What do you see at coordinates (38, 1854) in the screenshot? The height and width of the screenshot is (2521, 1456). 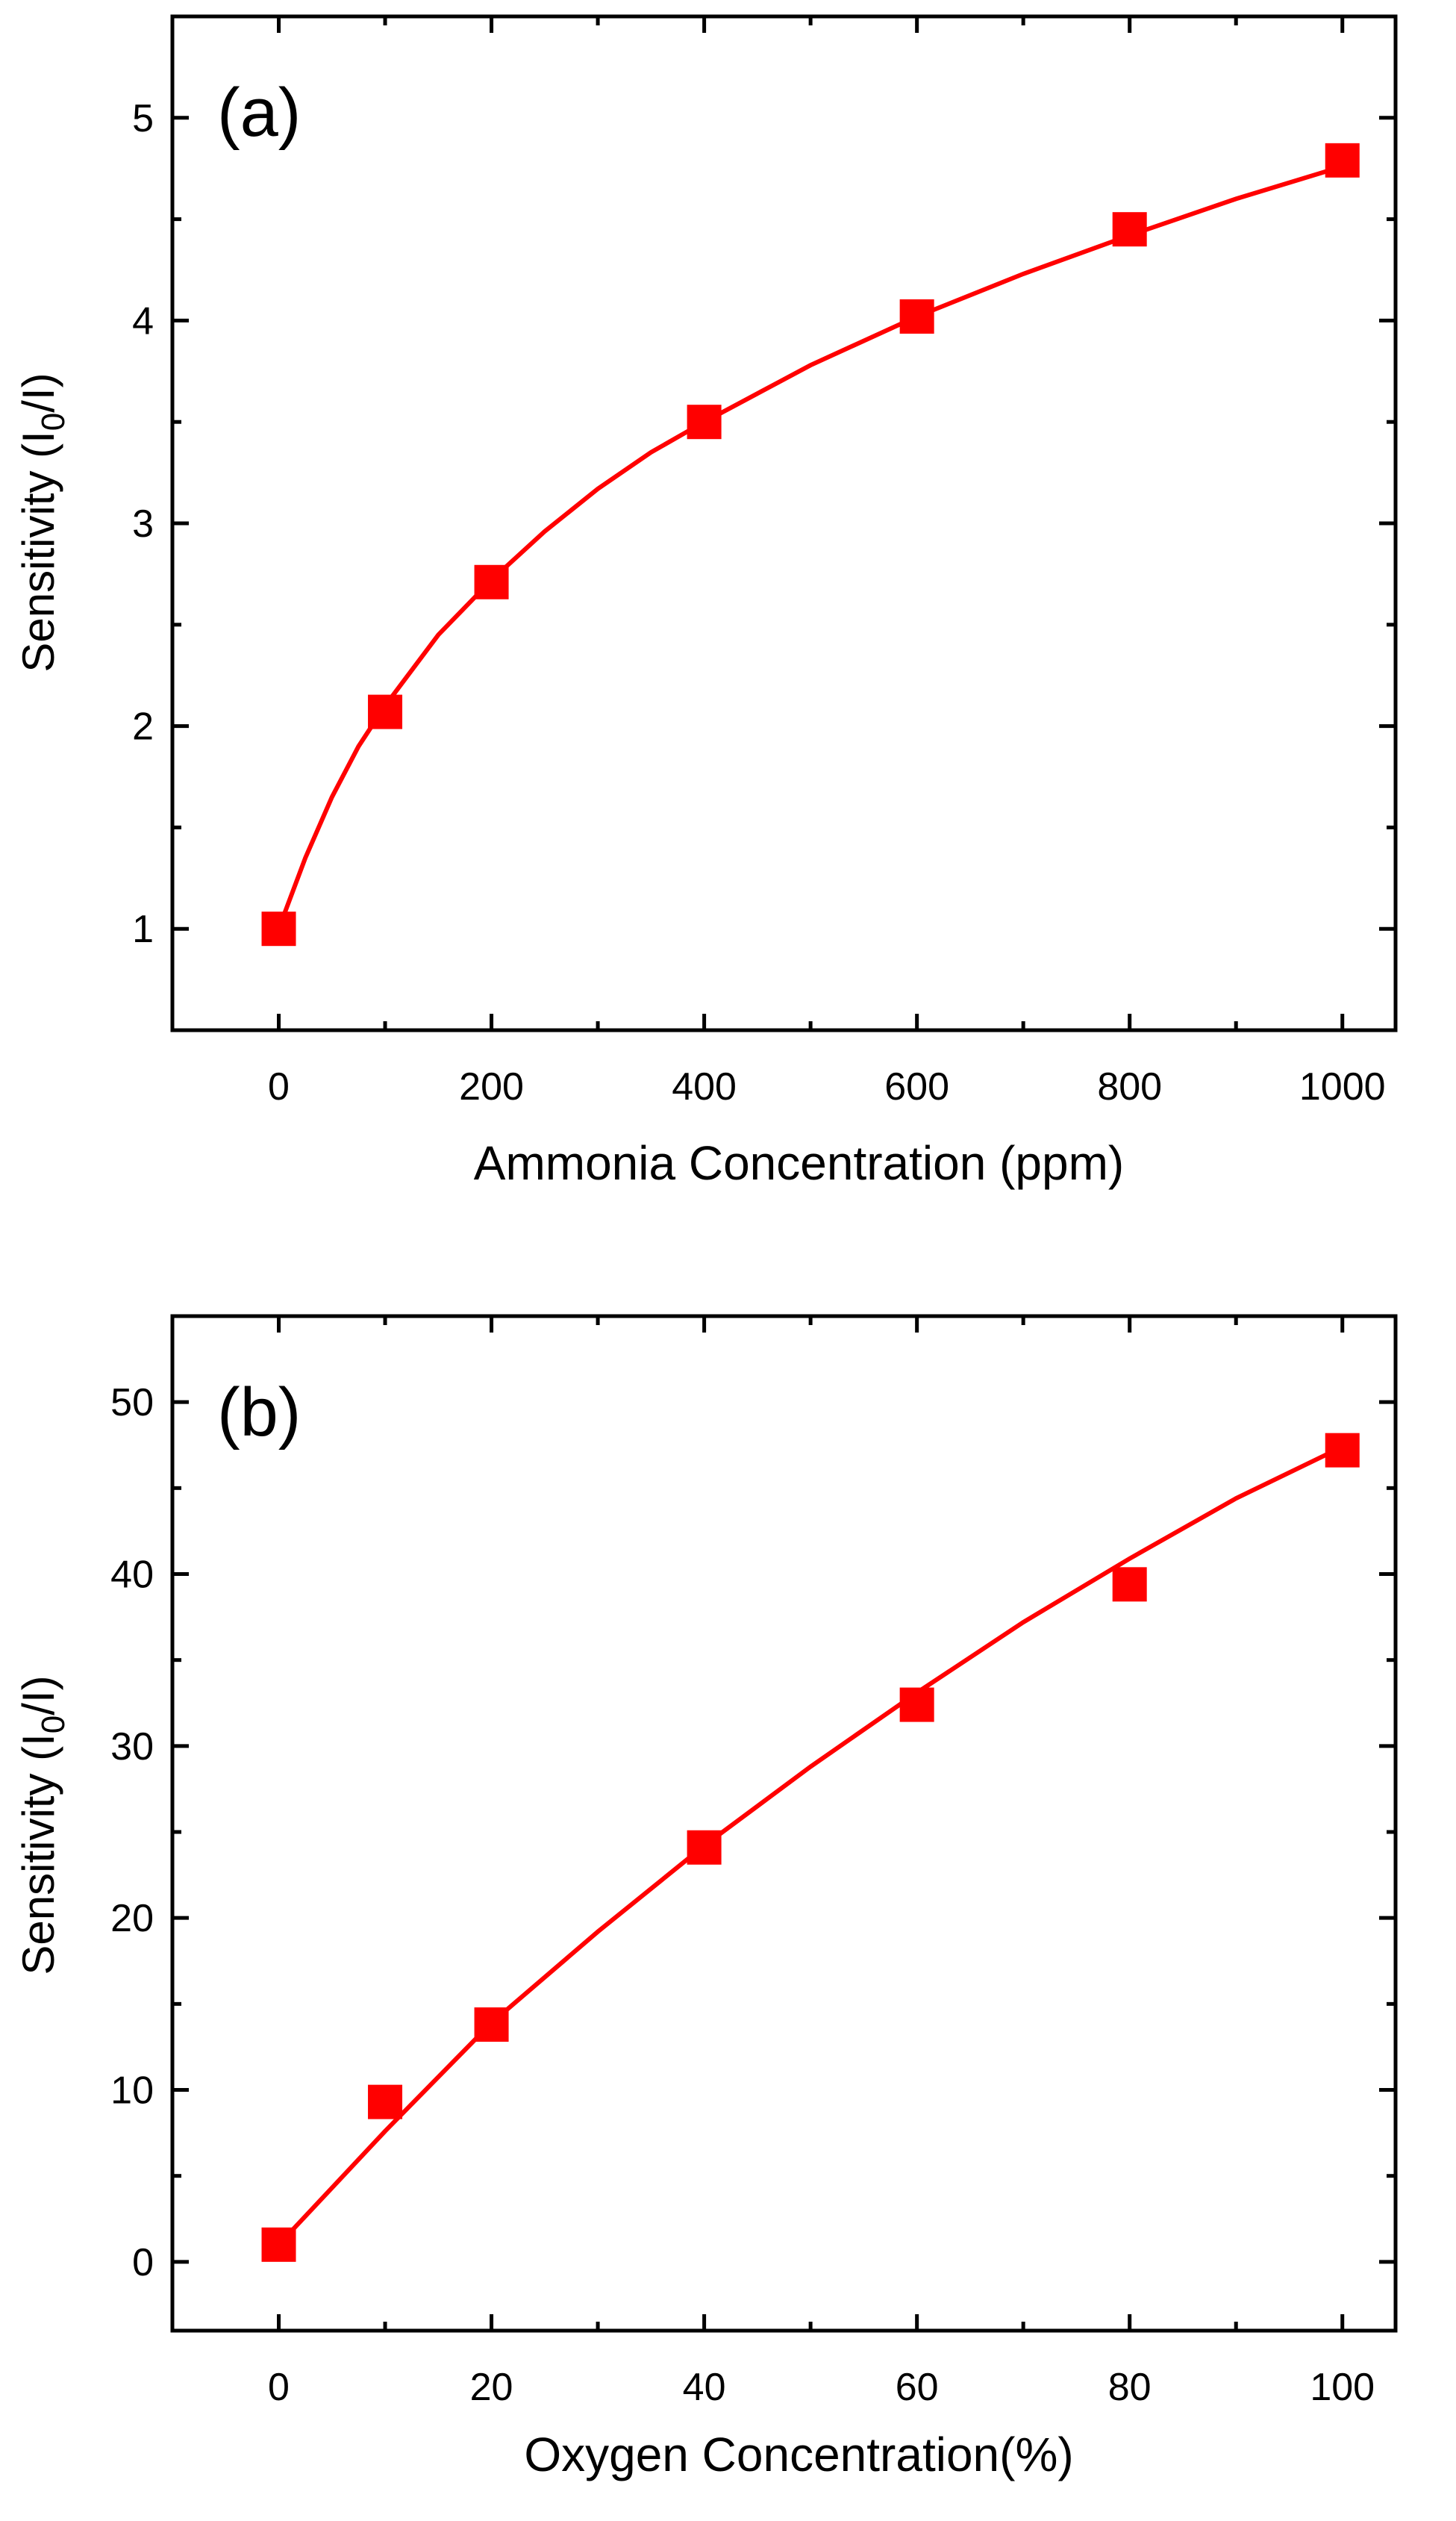 I see `panel-b-y-axis-label-main: Sensitivity (I` at bounding box center [38, 1854].